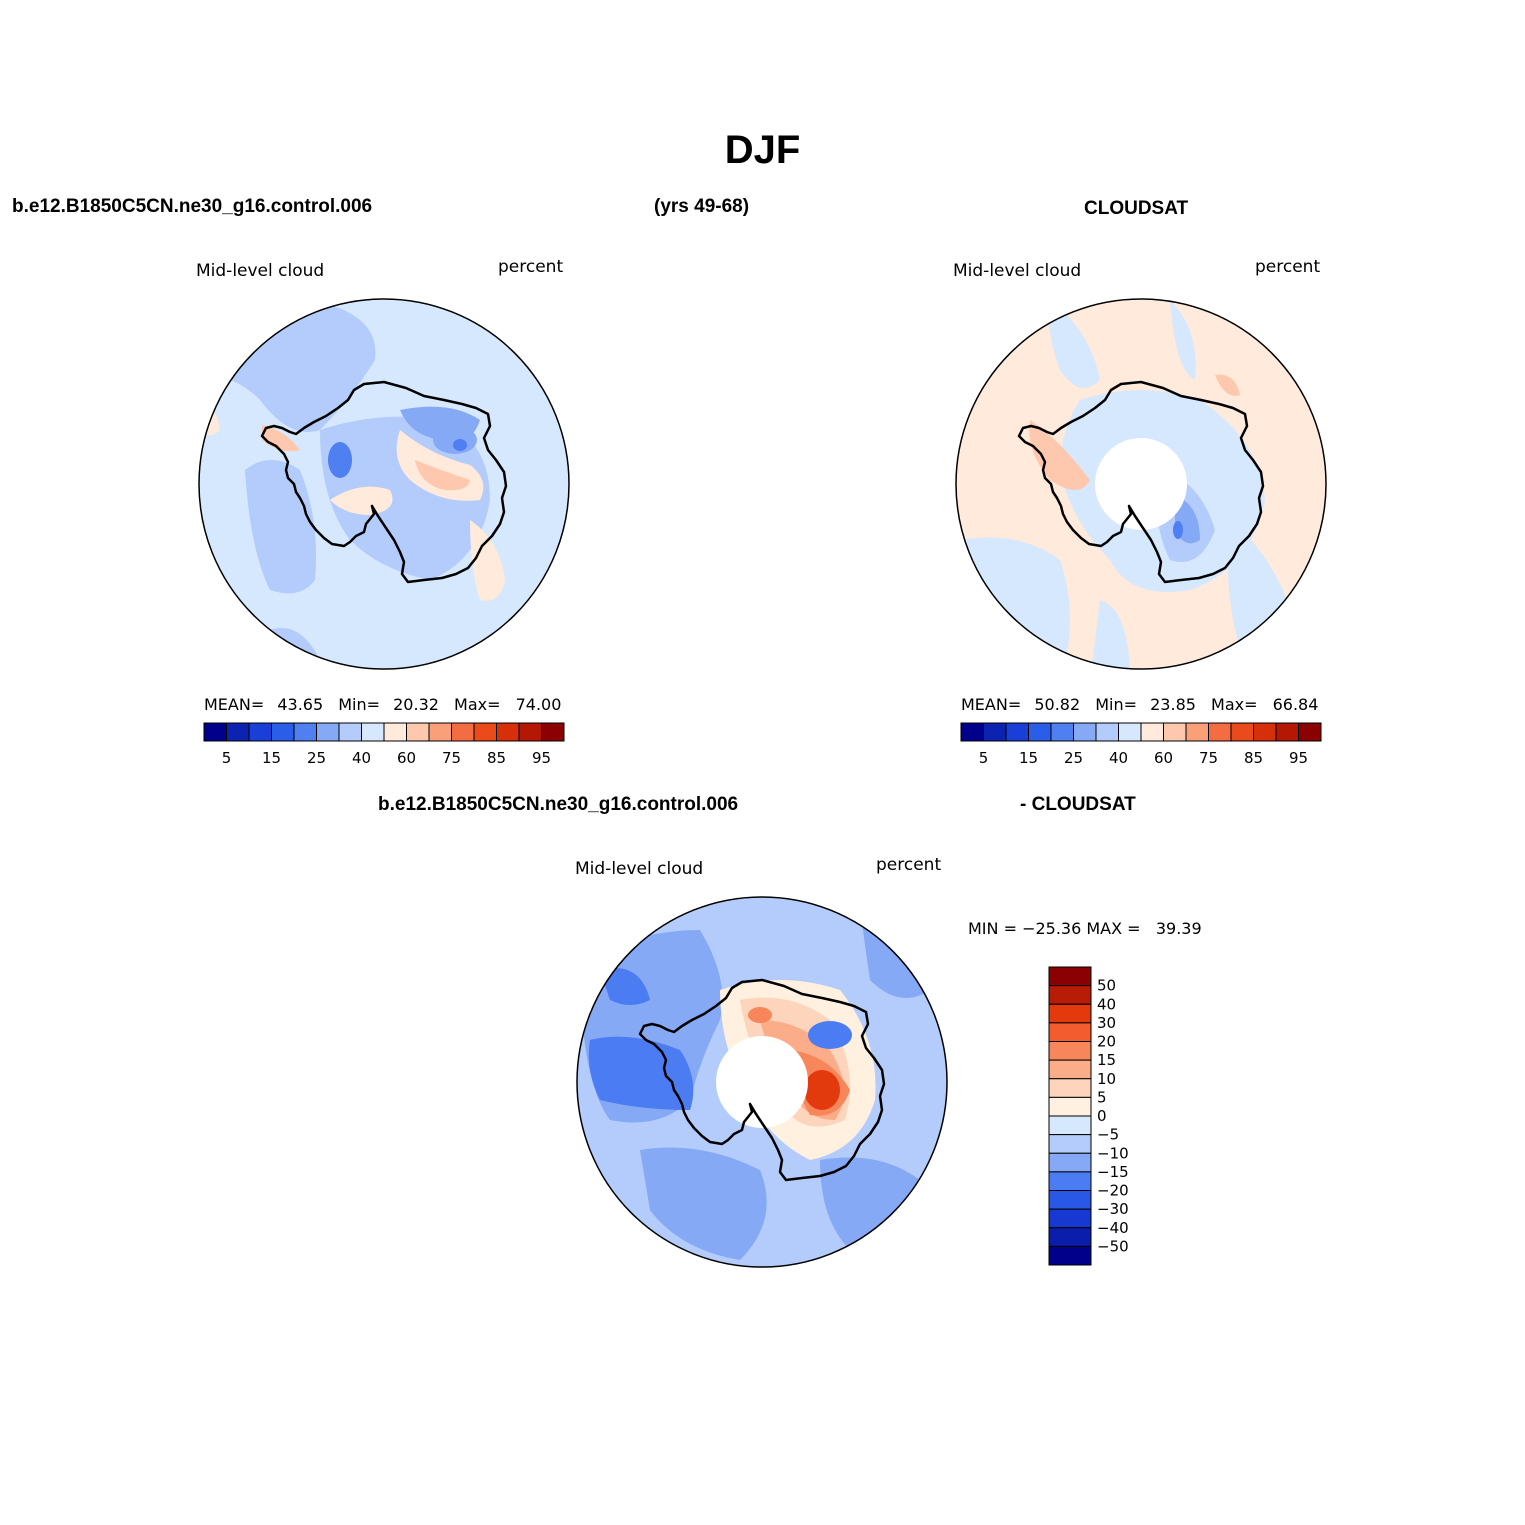 The width and height of the screenshot is (1525, 1525). I want to click on panel-1-map-border, so click(384, 484).